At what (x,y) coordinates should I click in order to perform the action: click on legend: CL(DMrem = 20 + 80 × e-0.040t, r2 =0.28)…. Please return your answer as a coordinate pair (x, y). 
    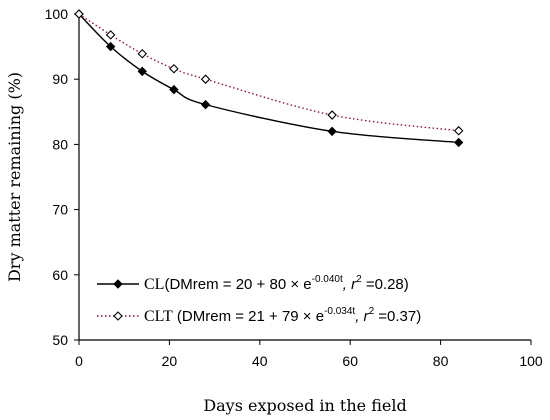
    Looking at the image, I should click on (259, 299).